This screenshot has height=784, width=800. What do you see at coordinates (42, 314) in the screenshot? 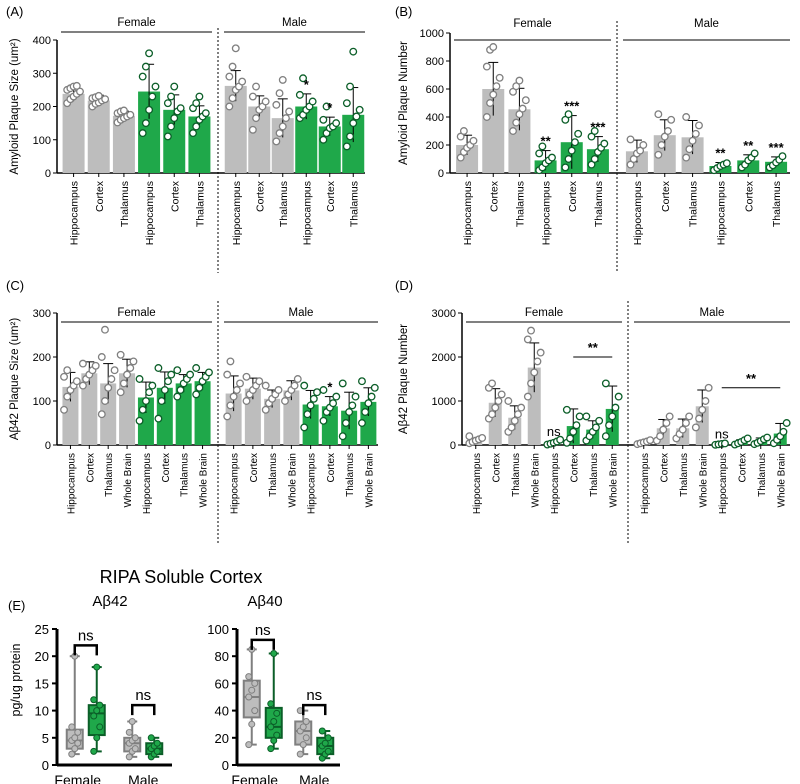
I see `y-tick-label: 300` at bounding box center [42, 314].